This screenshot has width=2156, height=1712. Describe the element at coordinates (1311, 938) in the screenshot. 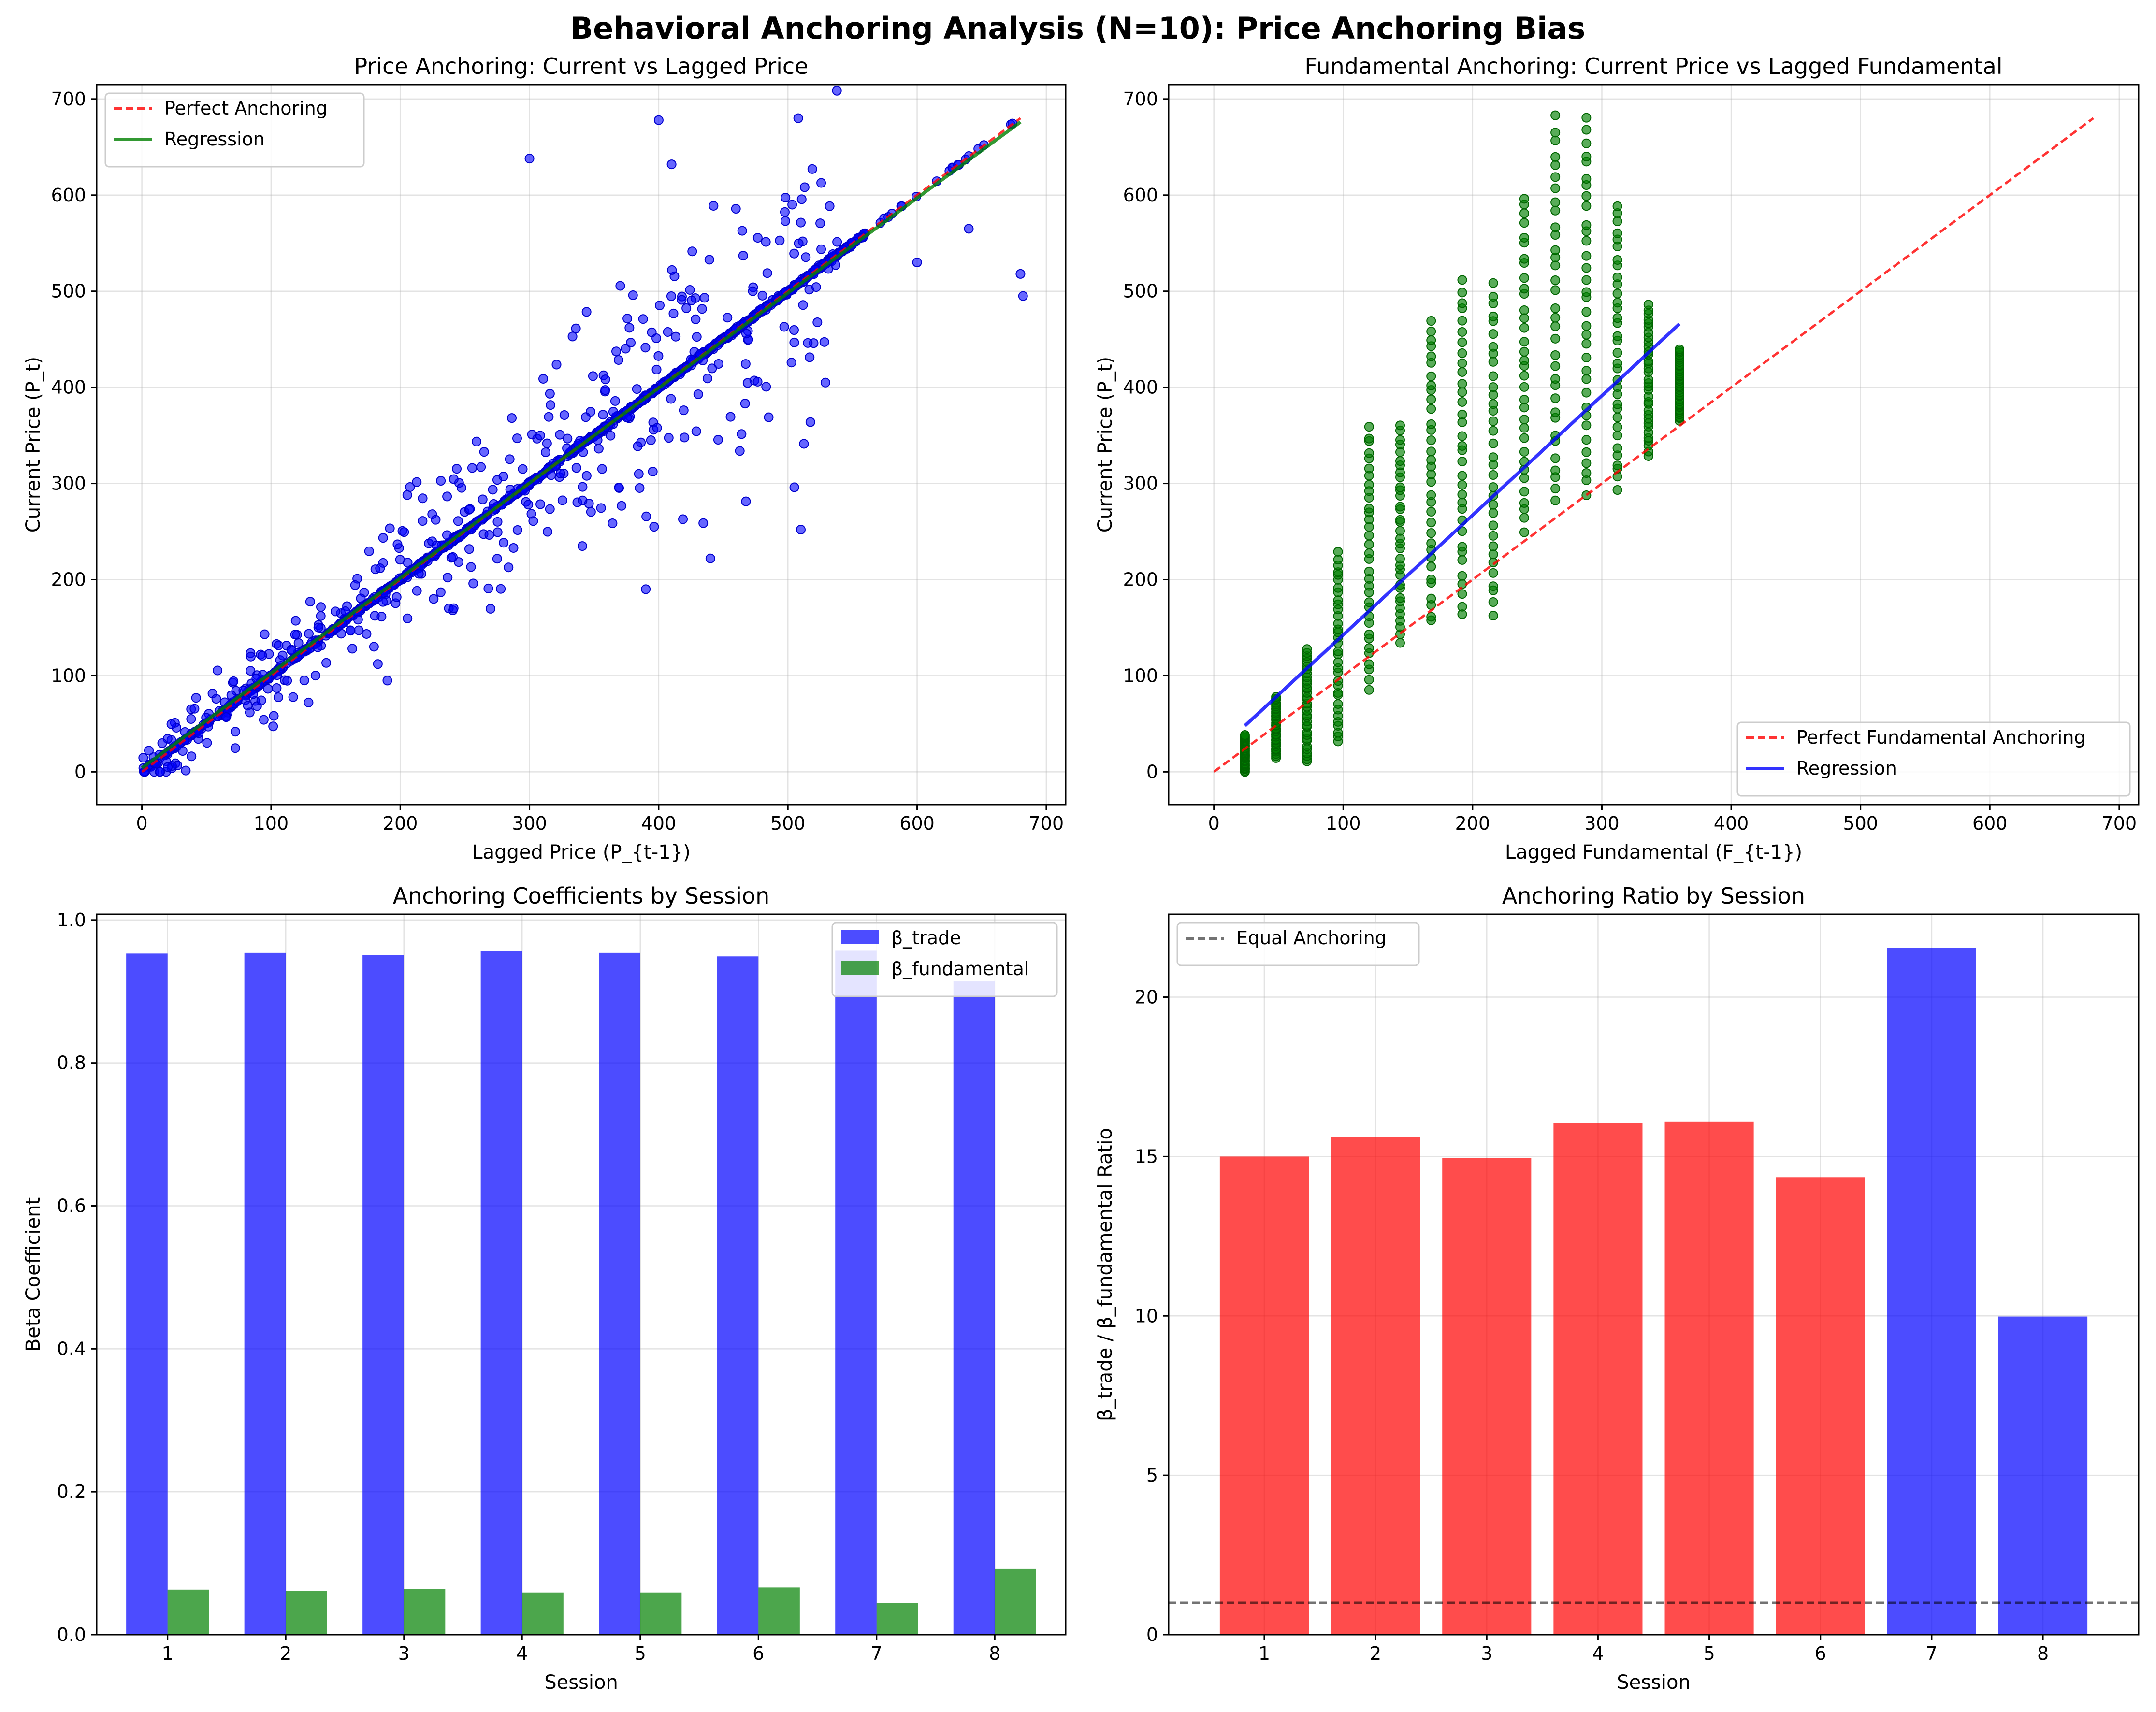

I see `legend-entry: Equal Anchoring` at that location.